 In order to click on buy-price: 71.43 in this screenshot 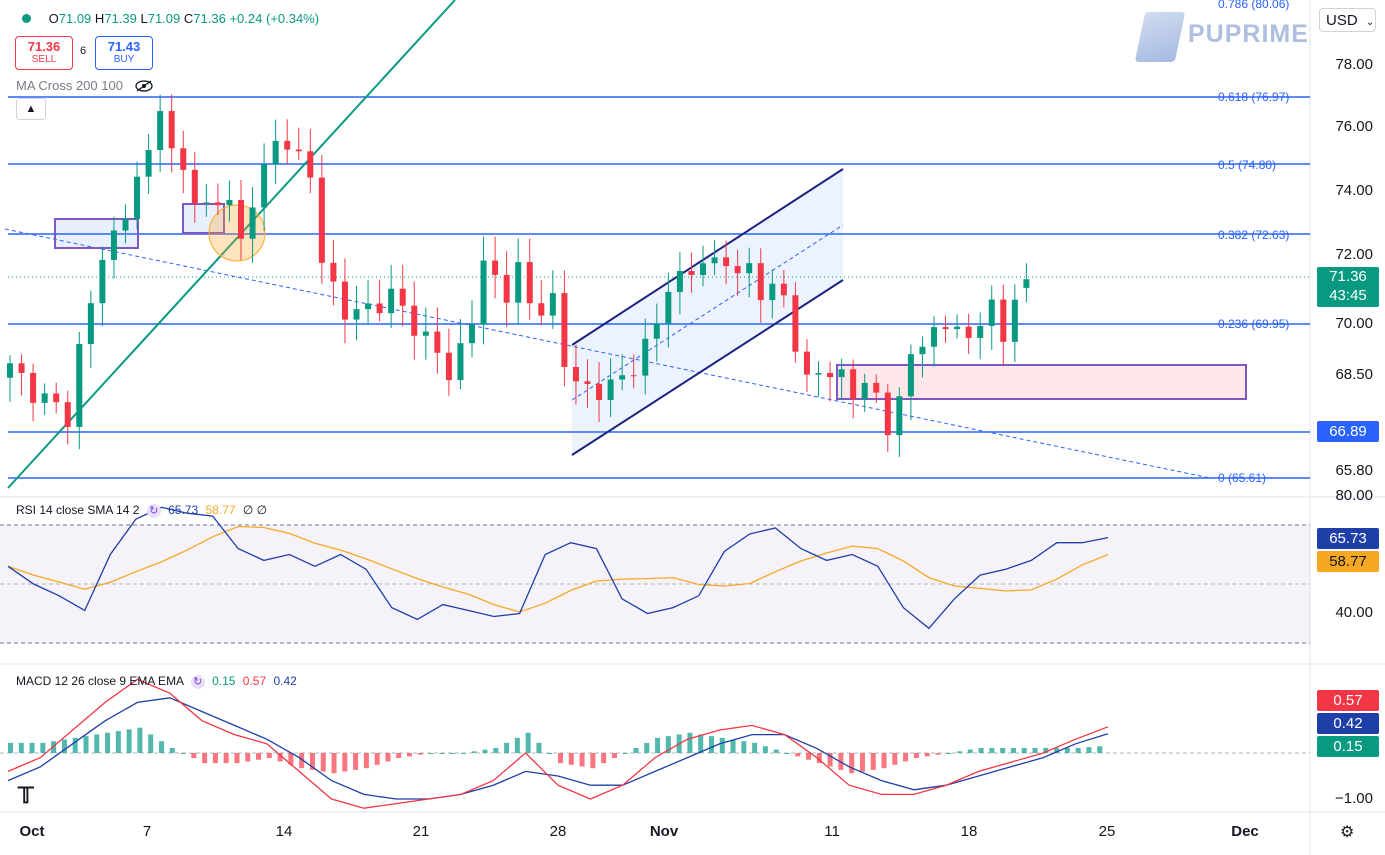, I will do `click(124, 46)`.